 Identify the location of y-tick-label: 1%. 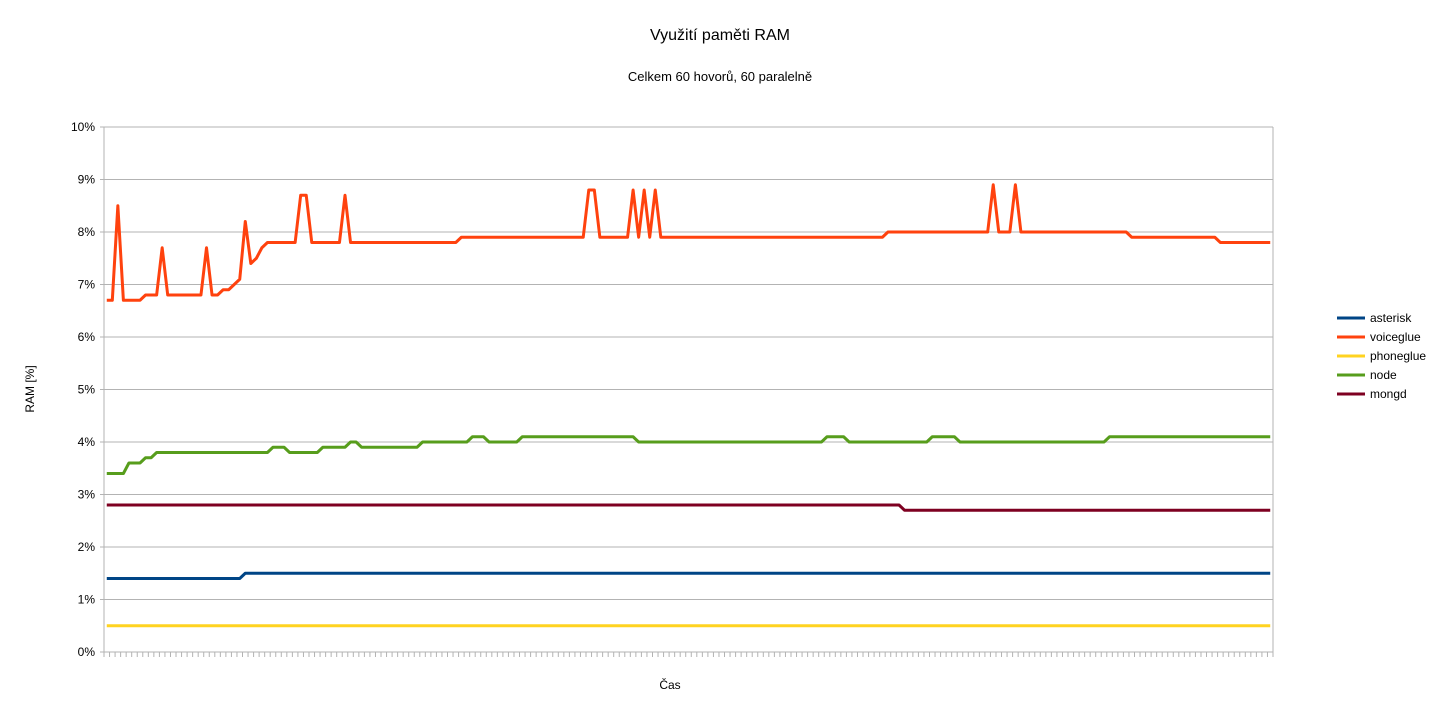
(87, 600).